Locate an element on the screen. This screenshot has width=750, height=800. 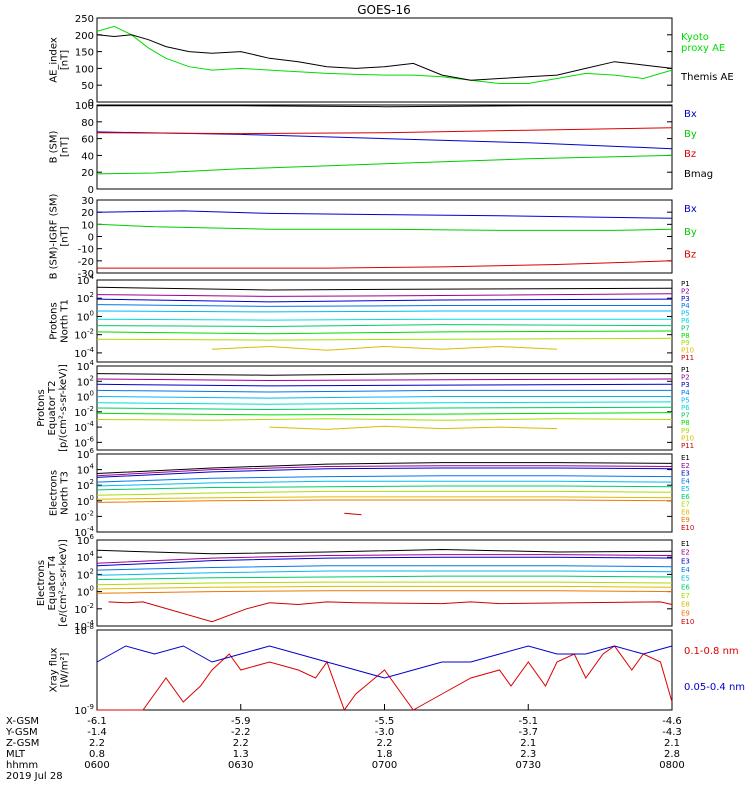
series-line-p4 is located at coordinates (384, 305).